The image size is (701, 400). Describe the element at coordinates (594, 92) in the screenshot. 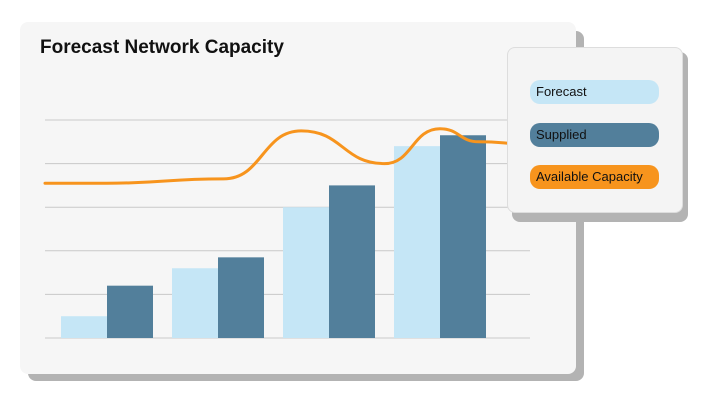

I see `legend-item-forecast: Forecast` at that location.